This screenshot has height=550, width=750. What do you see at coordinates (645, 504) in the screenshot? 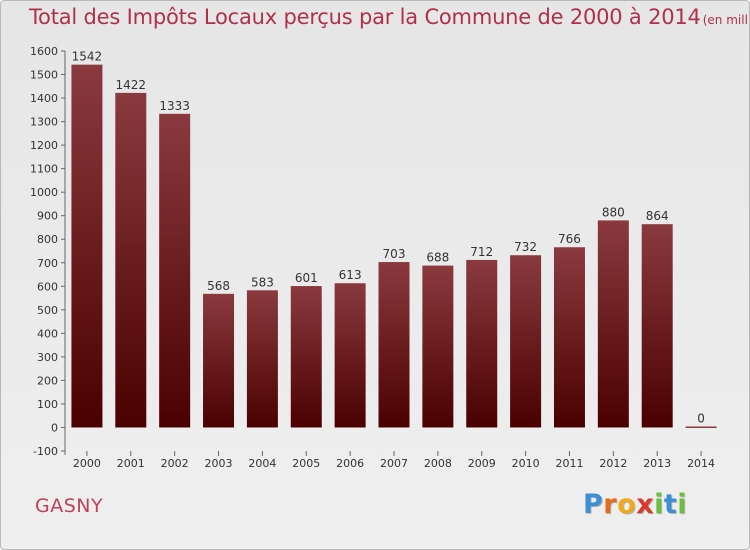
I see `logo-letter: x` at bounding box center [645, 504].